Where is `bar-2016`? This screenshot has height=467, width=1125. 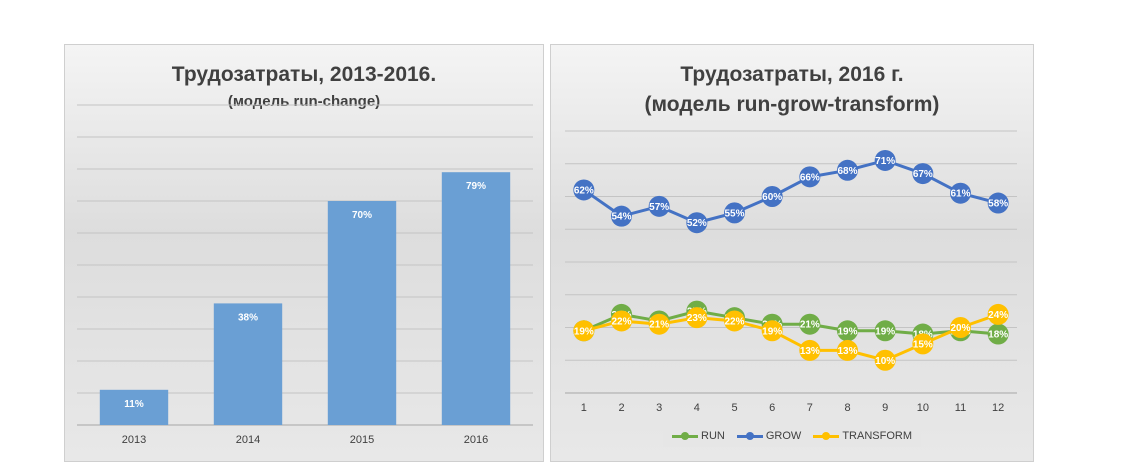 bar-2016 is located at coordinates (476, 298).